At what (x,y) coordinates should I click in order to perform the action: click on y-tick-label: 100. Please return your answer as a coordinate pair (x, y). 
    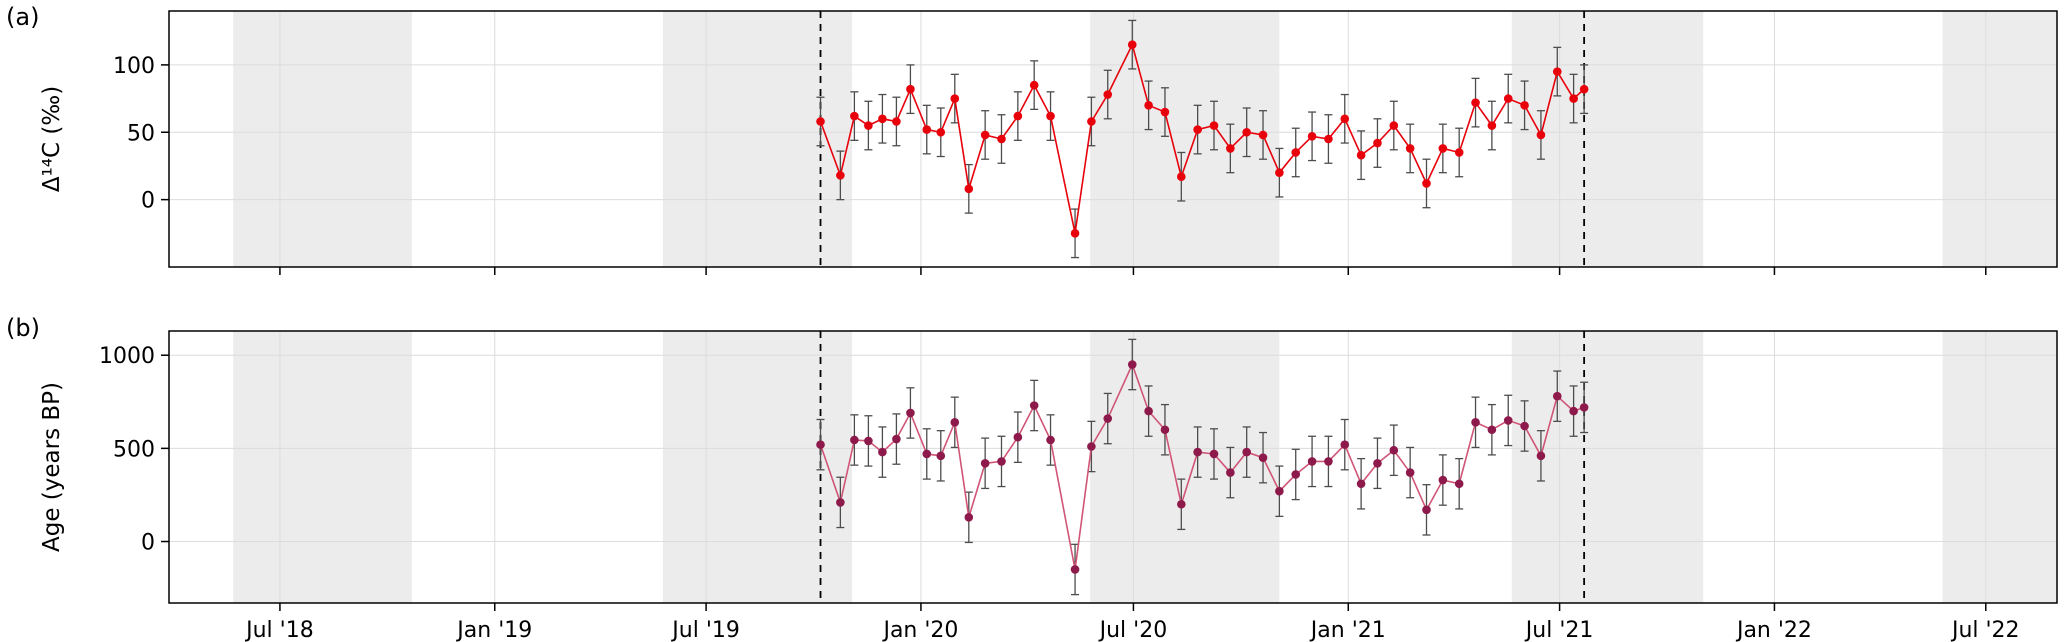
    Looking at the image, I should click on (134, 66).